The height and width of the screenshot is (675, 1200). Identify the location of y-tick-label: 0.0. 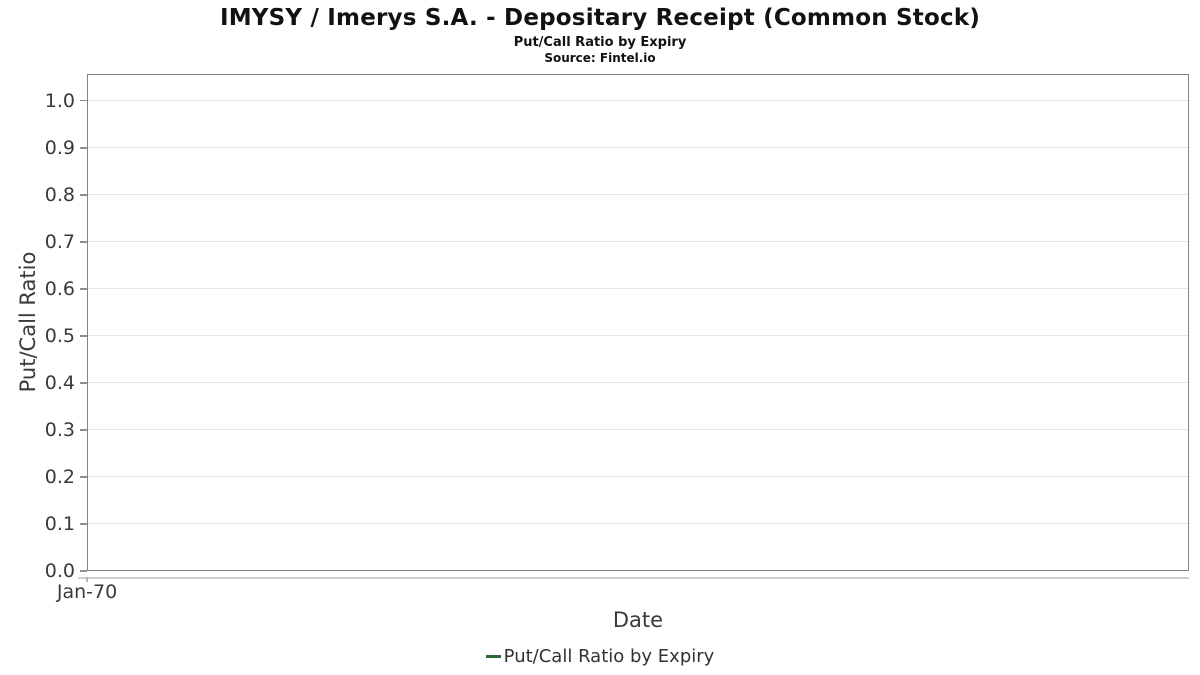
(59, 571).